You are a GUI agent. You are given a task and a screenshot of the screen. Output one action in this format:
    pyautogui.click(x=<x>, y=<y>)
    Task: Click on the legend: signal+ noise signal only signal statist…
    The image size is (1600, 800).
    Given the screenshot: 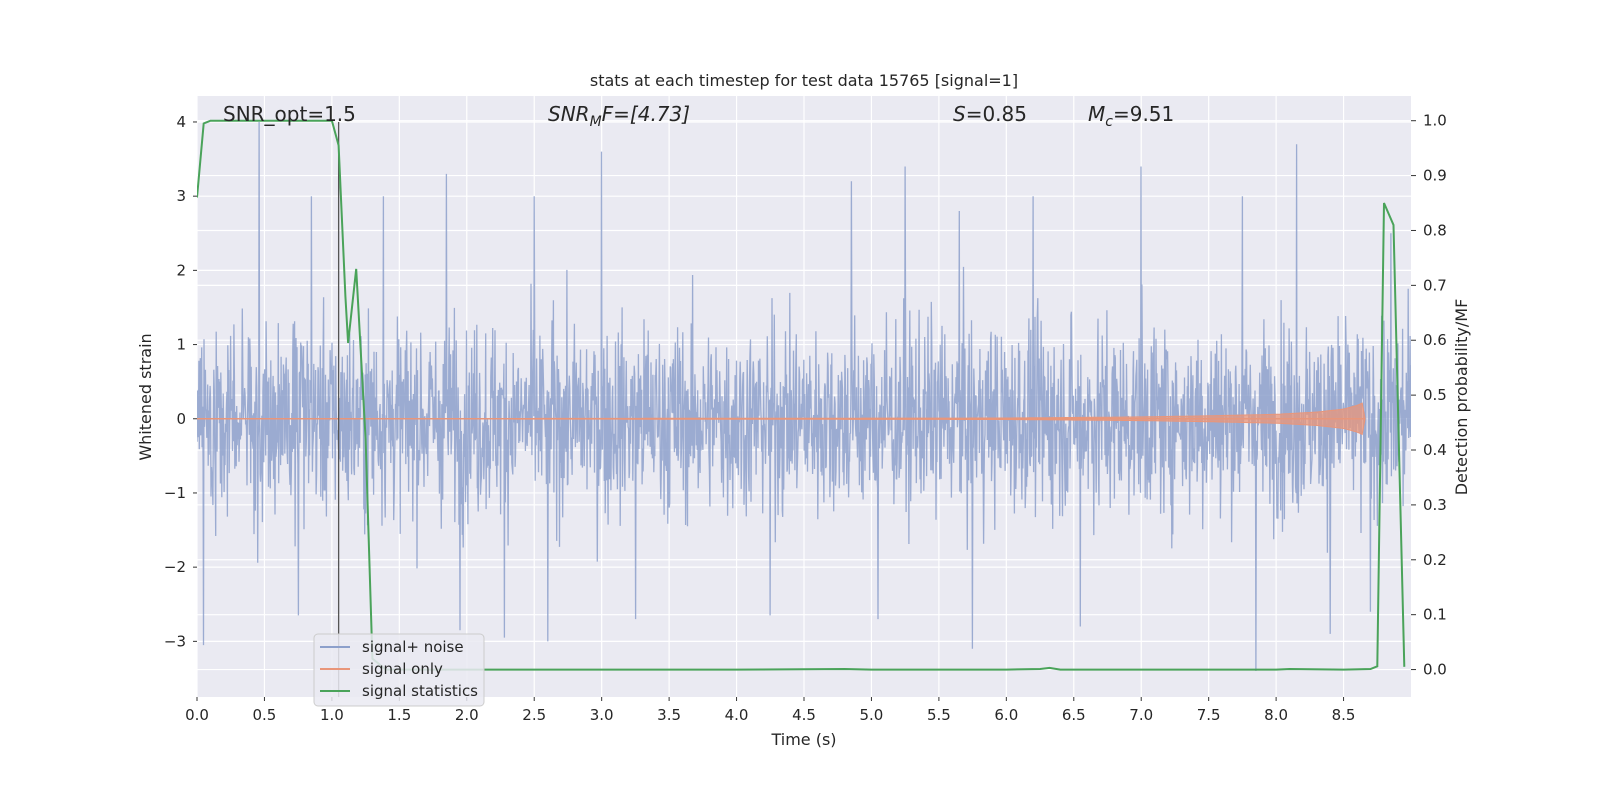 What is the action you would take?
    pyautogui.click(x=399, y=670)
    